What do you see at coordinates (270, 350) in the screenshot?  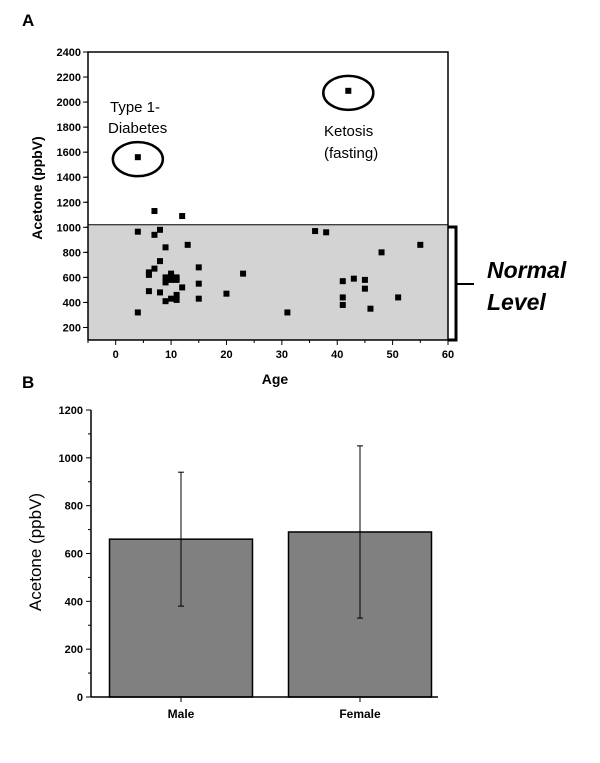 I see `plot-a-x-ticks: 0 10 20 30 40 50 60` at bounding box center [270, 350].